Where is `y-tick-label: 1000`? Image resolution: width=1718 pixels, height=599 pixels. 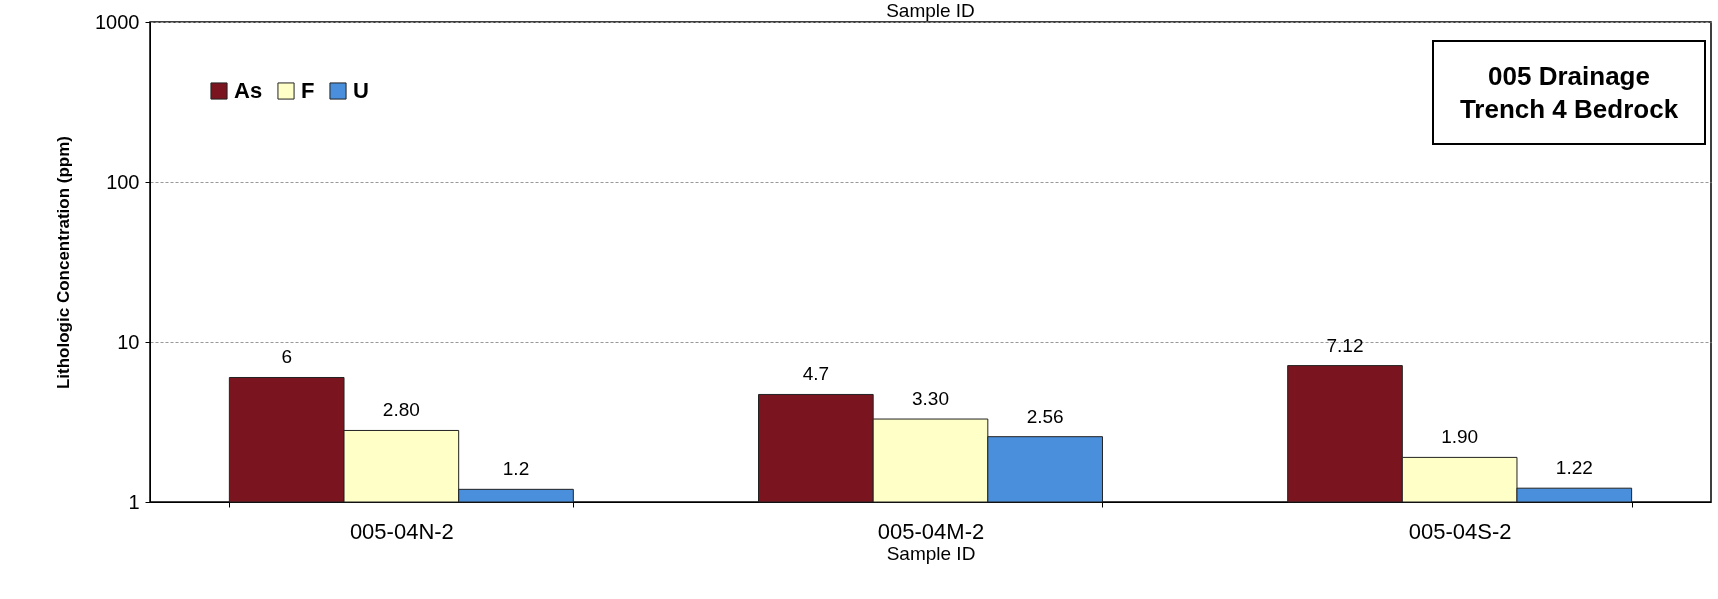
y-tick-label: 1000 is located at coordinates (117, 21).